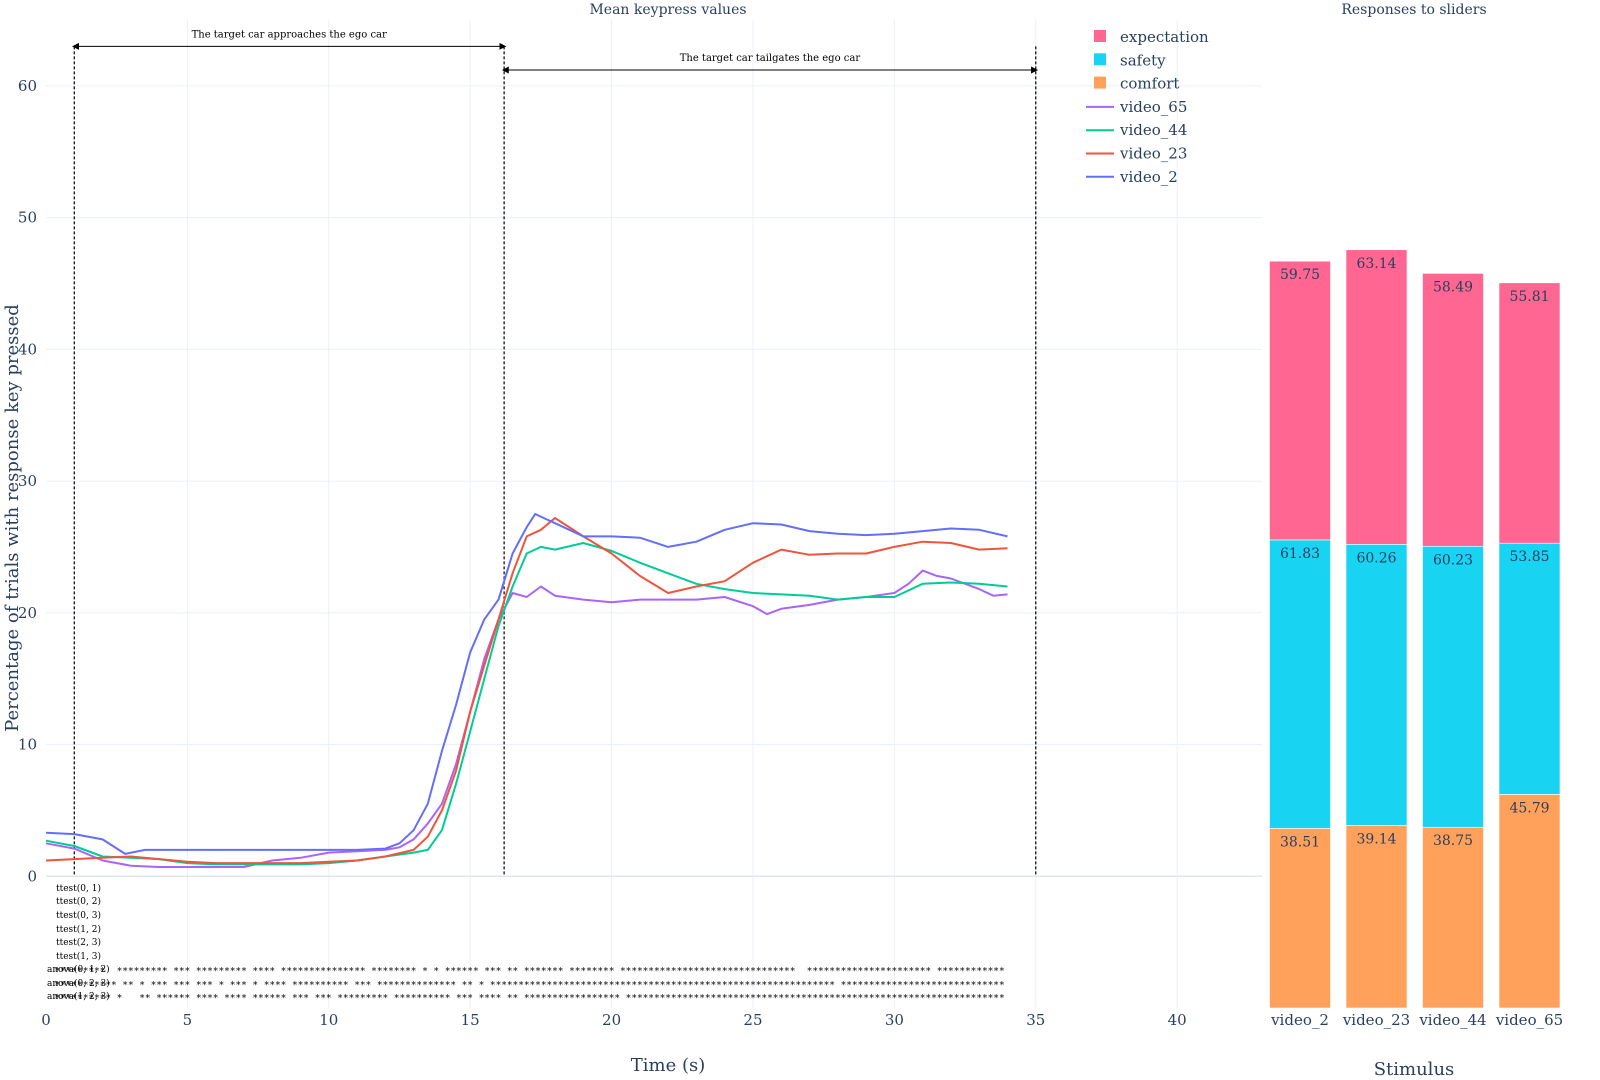  Describe the element at coordinates (1136, 154) in the screenshot. I see `legend-item-video_23: video_23` at that location.